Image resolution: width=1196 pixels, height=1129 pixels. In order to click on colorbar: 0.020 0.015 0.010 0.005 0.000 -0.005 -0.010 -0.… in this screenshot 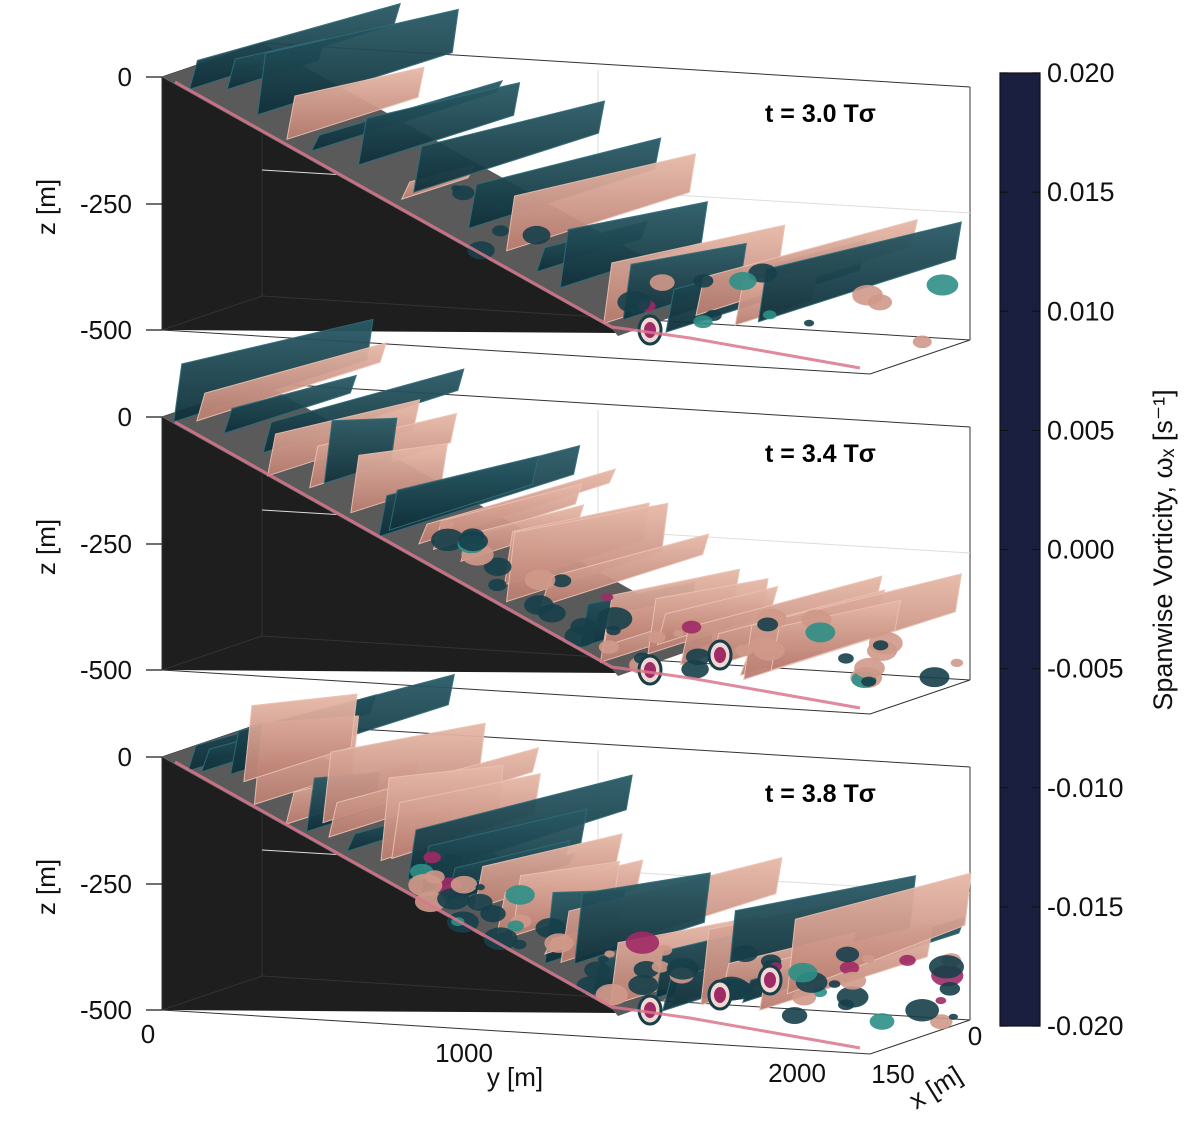, I will do `click(1088, 549)`.